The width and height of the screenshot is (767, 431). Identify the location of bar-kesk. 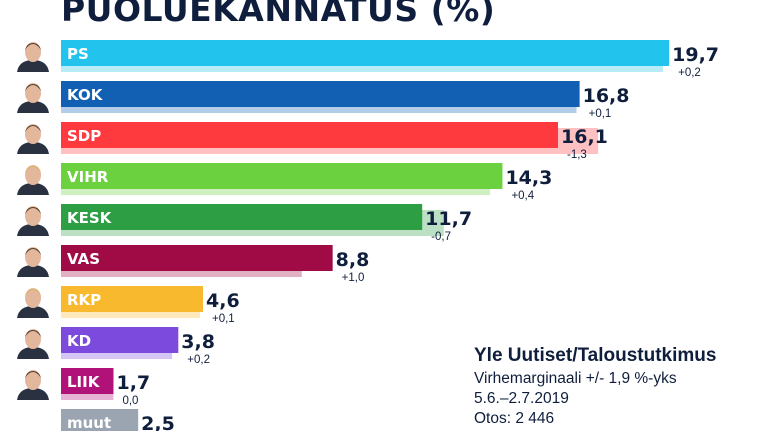
(242, 217).